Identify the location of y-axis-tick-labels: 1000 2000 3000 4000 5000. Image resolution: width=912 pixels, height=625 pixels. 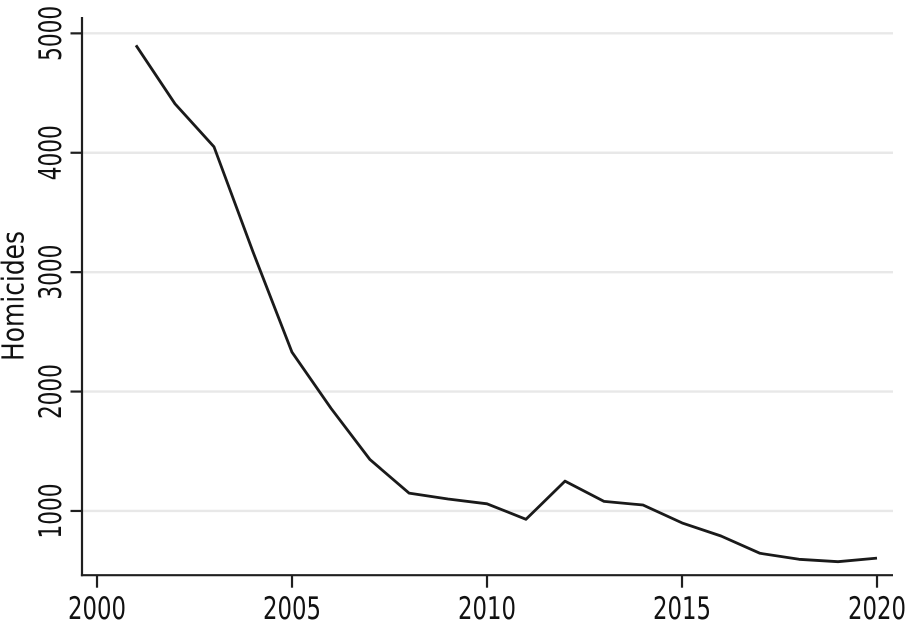
(51, 272).